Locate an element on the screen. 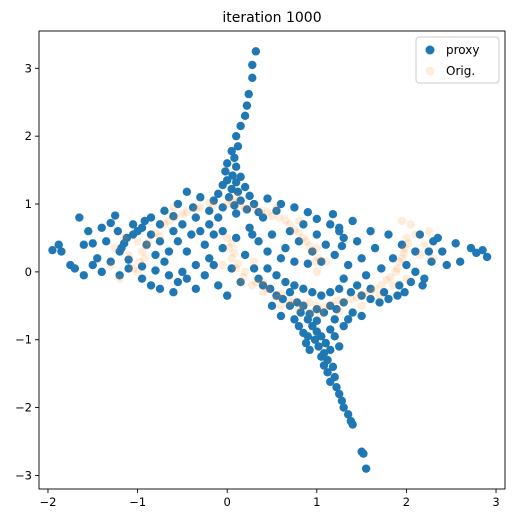 This screenshot has height=526, width=515. y-tick-label: −1 is located at coordinates (23, 340).